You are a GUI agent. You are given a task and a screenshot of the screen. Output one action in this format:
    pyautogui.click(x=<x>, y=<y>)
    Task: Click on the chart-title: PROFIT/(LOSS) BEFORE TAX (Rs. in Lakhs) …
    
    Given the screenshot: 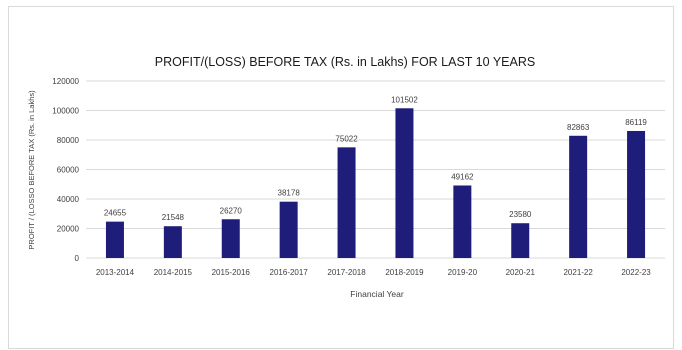 What is the action you would take?
    pyautogui.click(x=345, y=62)
    